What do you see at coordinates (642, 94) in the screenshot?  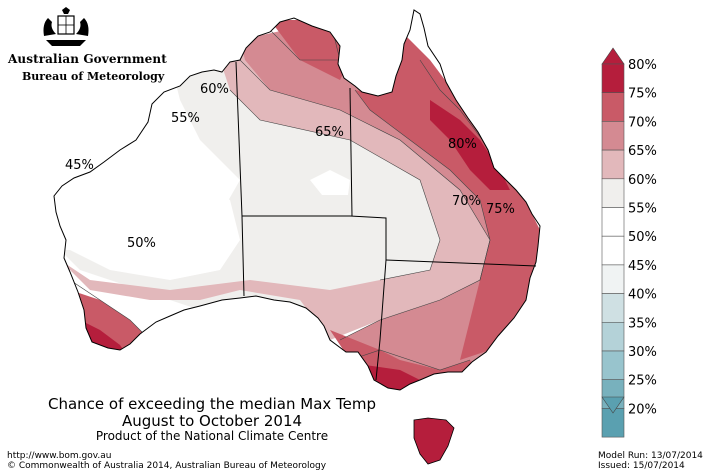 I see `legend-label: 75%` at bounding box center [642, 94].